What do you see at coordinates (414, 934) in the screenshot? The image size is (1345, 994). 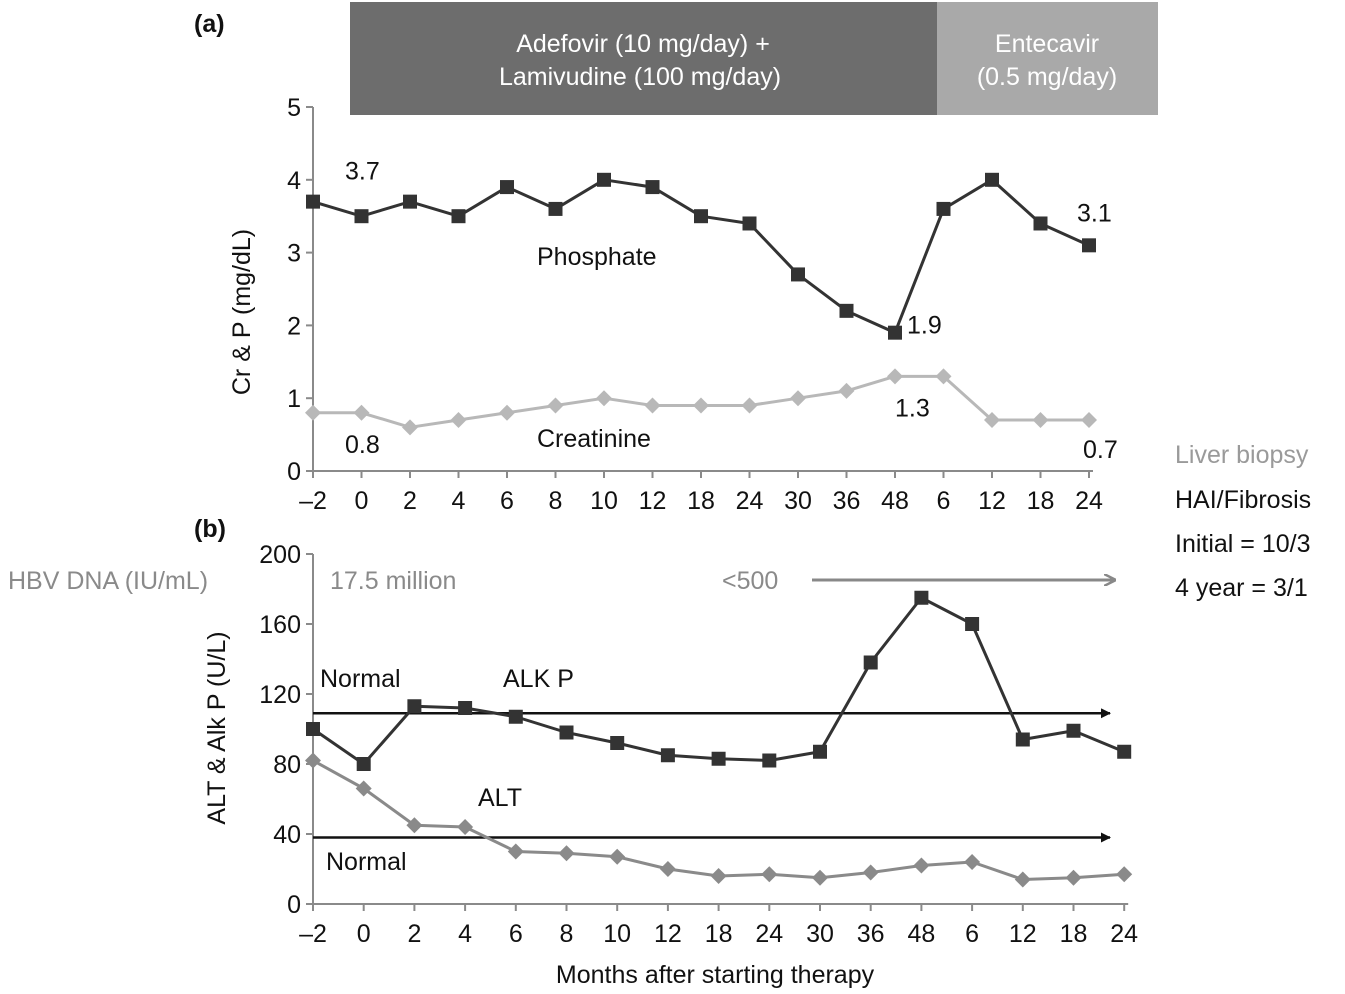 I see `b-x-tick-label: 2` at bounding box center [414, 934].